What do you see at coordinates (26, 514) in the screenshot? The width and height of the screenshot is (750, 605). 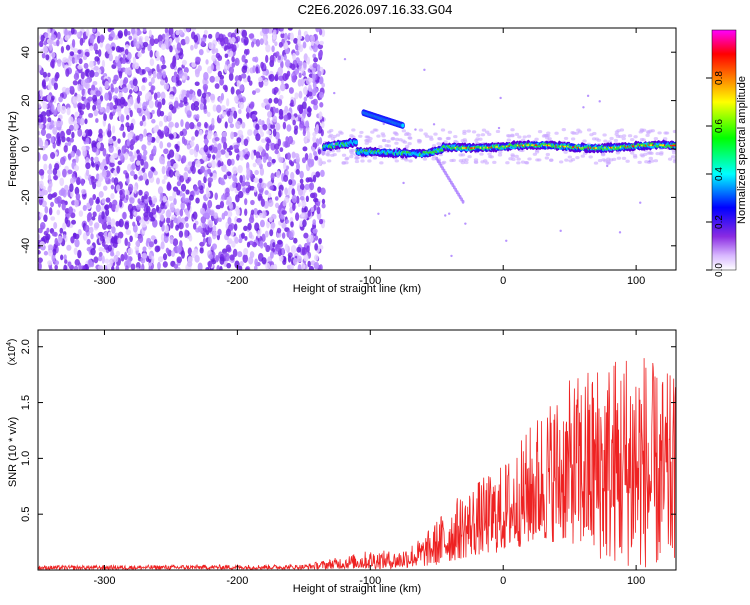 I see `y-tick-label: 0.5` at bounding box center [26, 514].